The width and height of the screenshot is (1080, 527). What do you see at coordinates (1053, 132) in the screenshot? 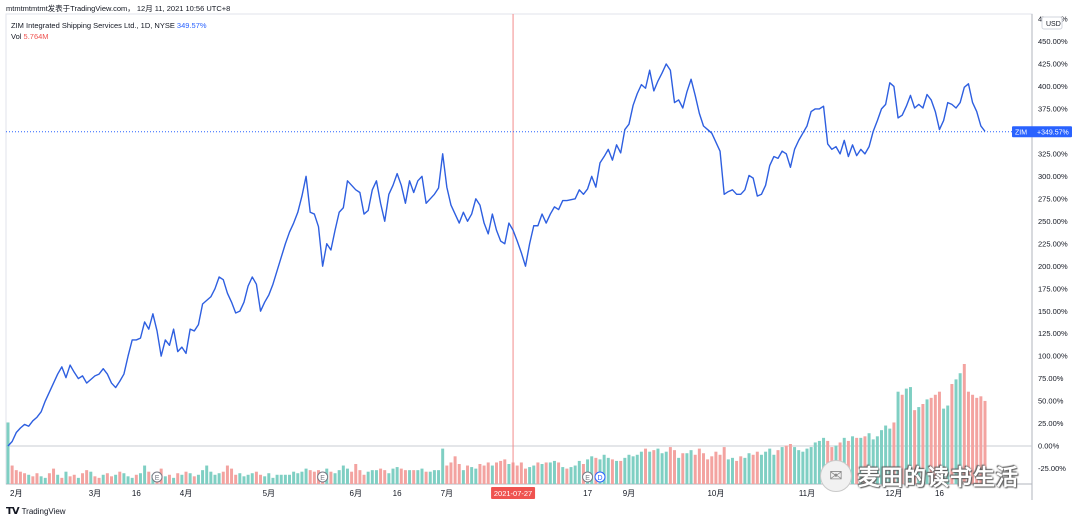
I see `last-value-text: +349.57%` at bounding box center [1053, 132].